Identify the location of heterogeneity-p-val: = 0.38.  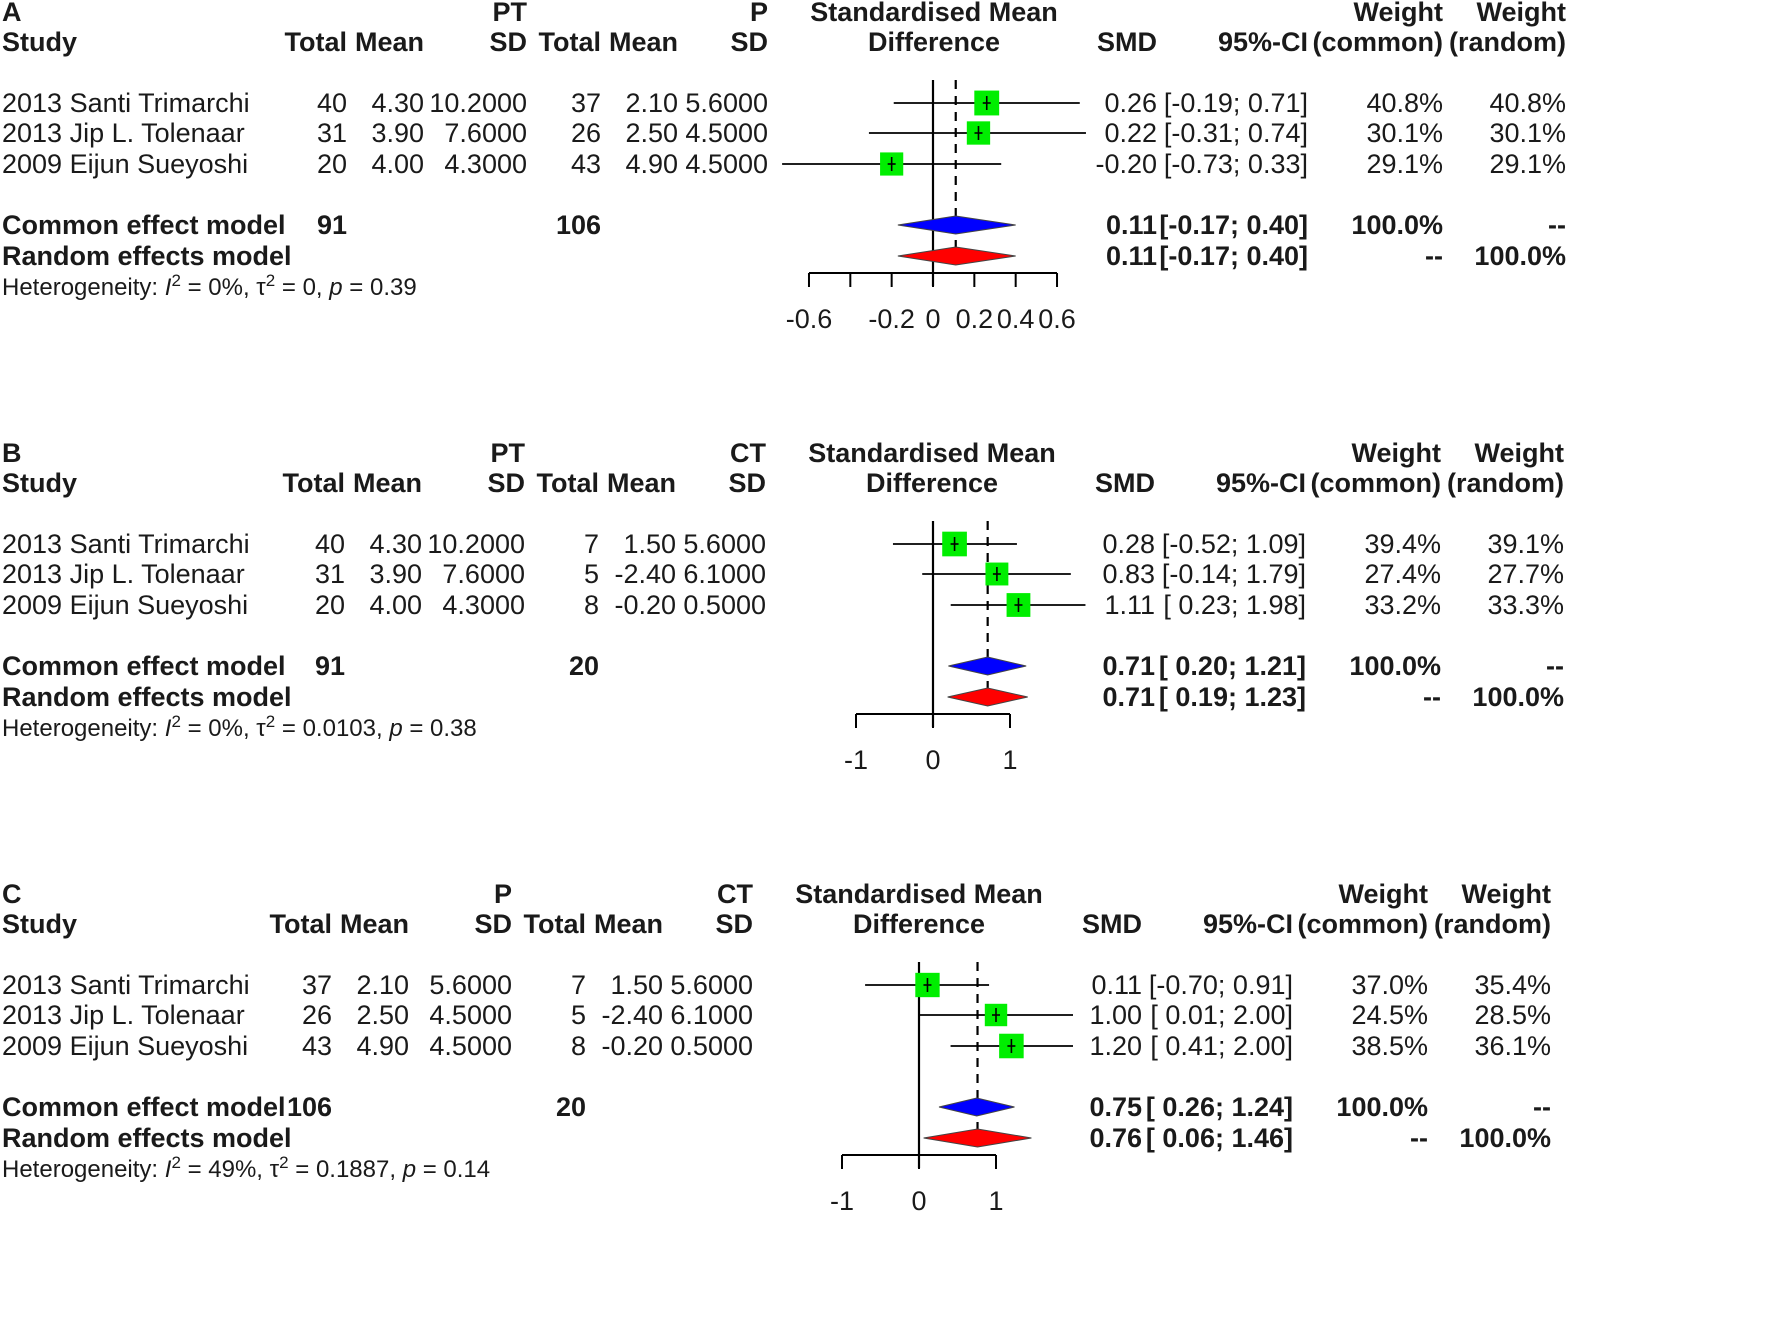
(439, 728).